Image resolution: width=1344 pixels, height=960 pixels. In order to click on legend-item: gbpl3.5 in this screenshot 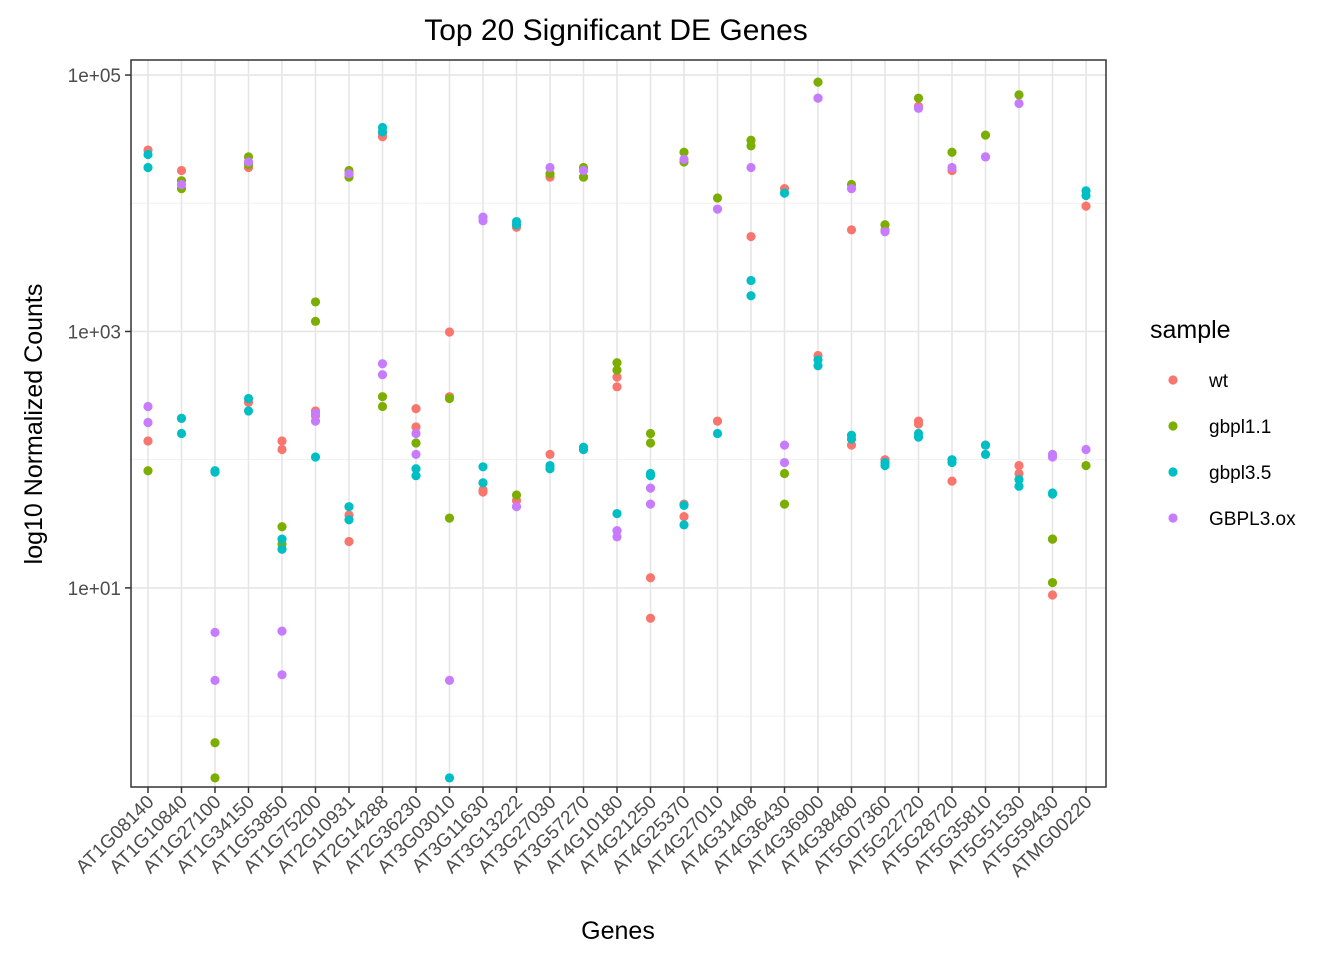, I will do `click(1219, 473)`.